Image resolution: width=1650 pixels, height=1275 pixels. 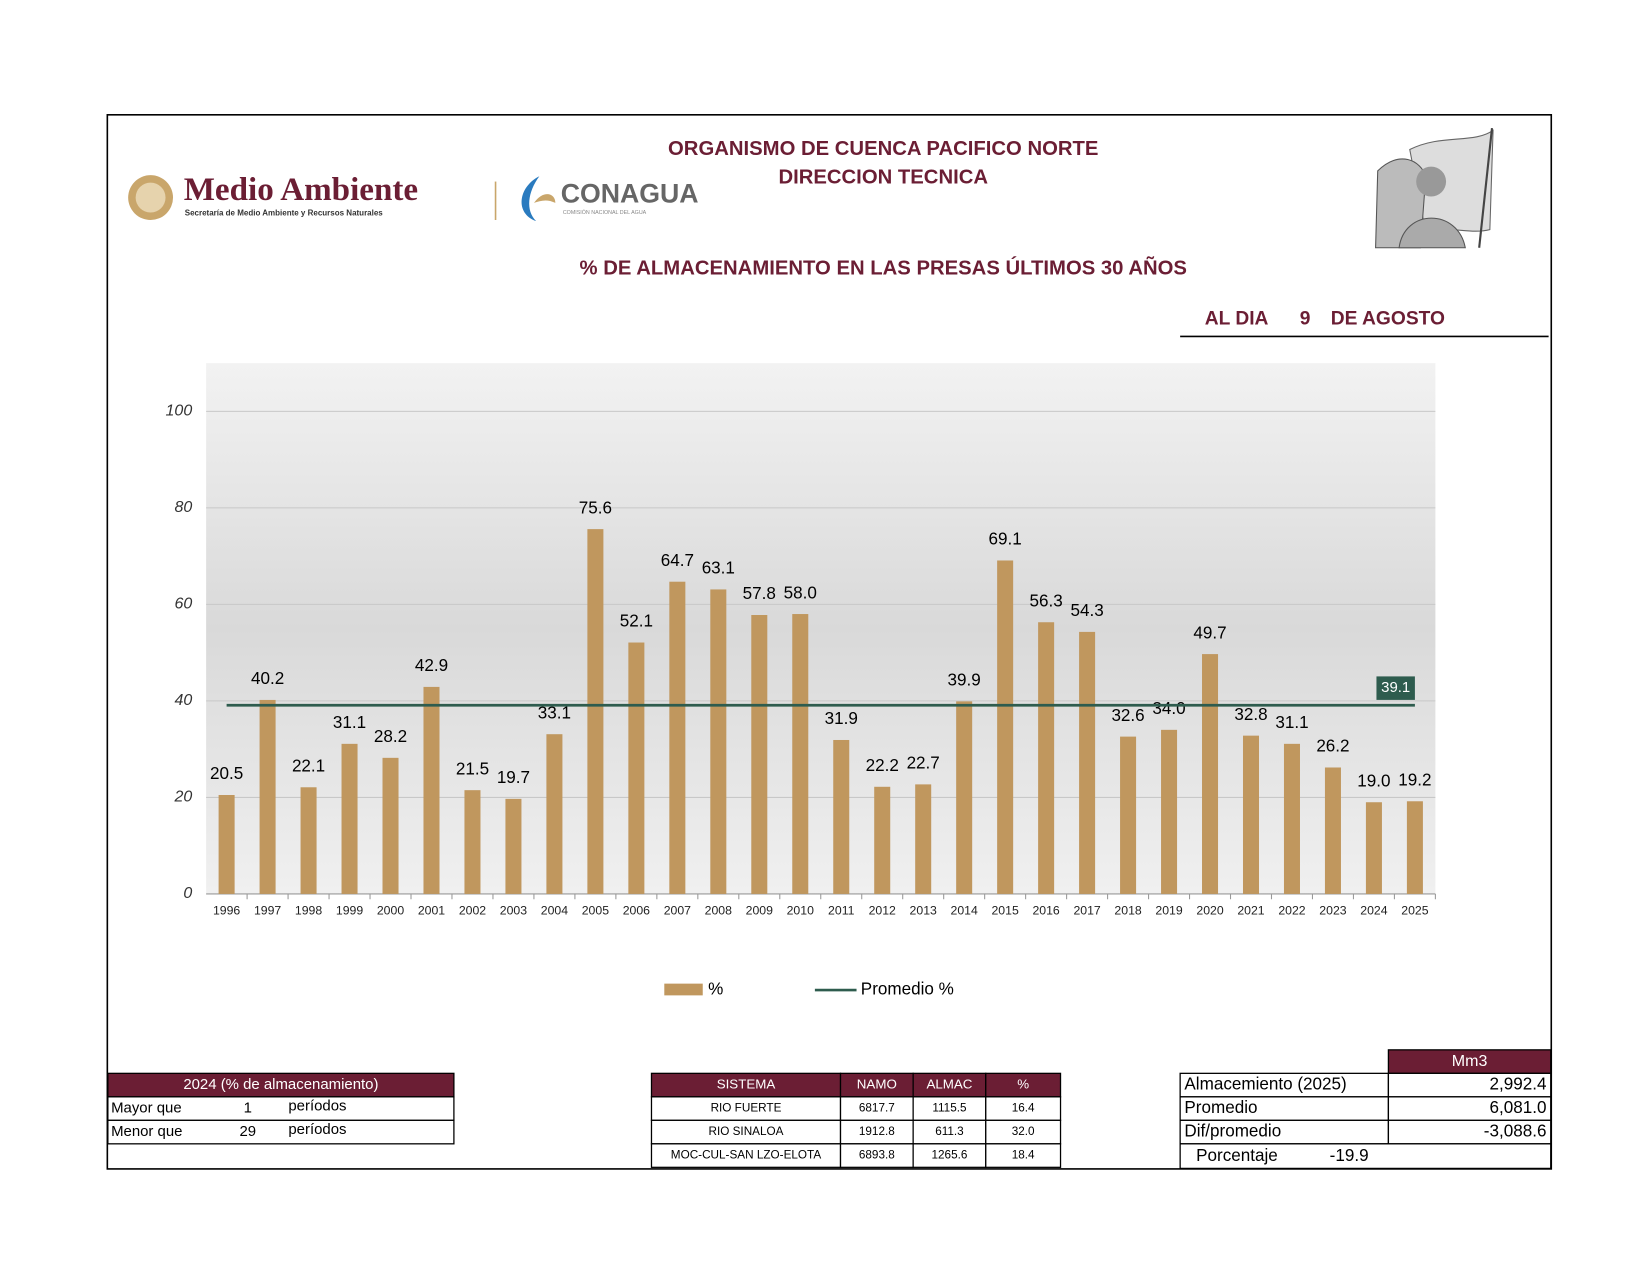 I want to click on data-label: 39.9, so click(x=964, y=680).